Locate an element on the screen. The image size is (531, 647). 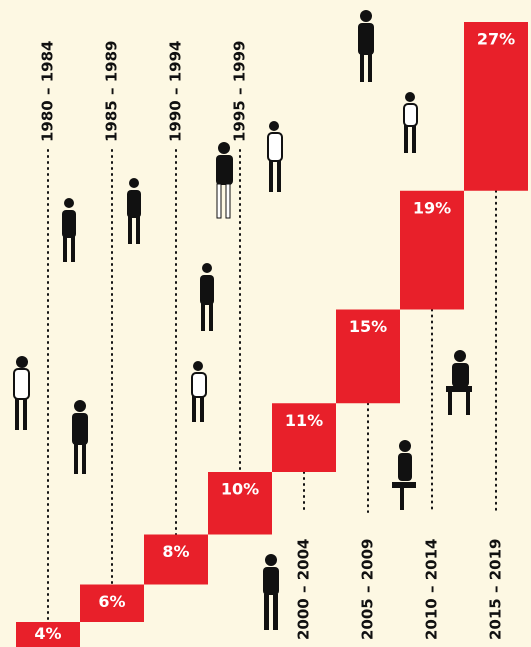
category-label: 1990 – 1994 is located at coordinates (176, 91).